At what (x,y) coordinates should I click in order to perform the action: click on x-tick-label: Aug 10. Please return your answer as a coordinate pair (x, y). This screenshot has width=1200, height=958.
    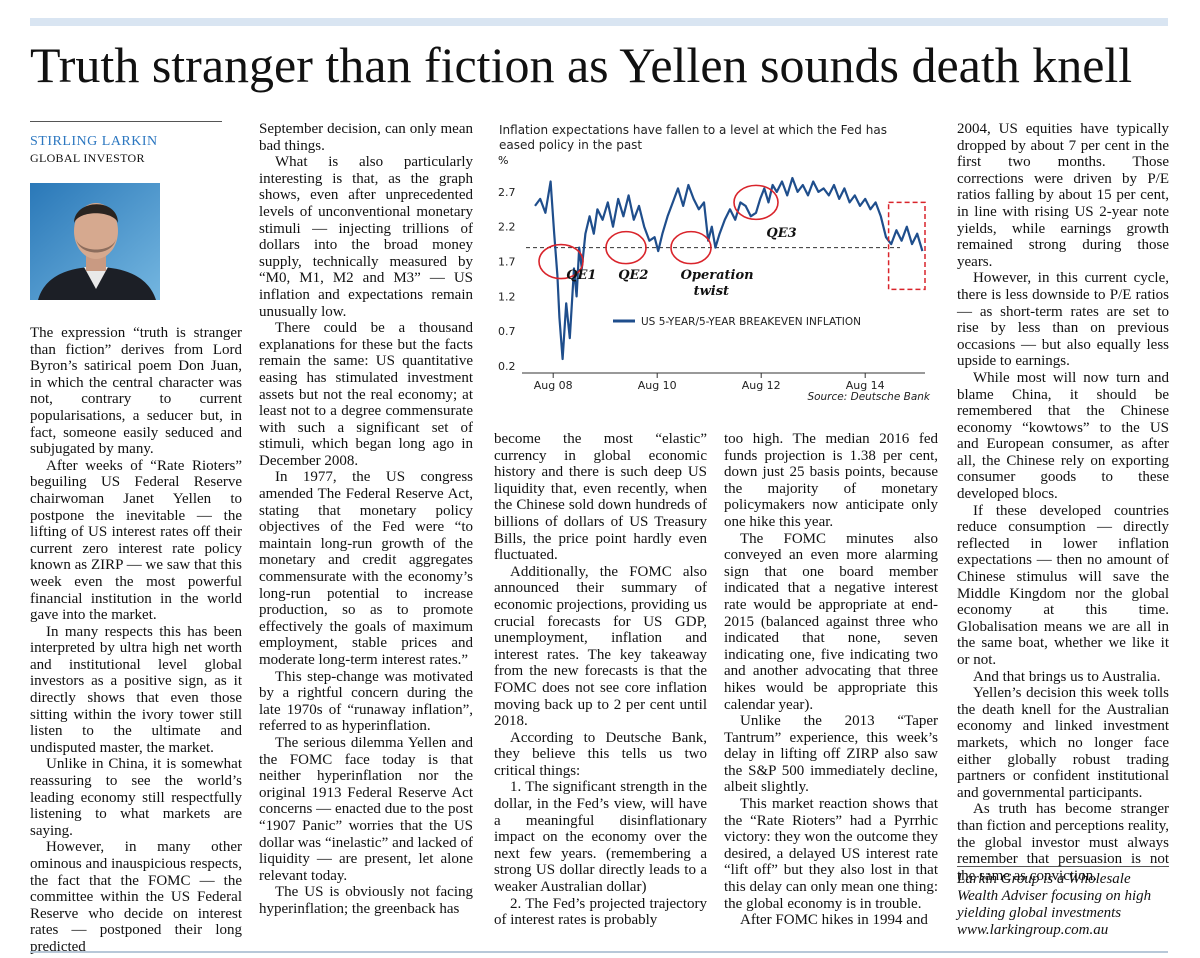
    Looking at the image, I should click on (657, 385).